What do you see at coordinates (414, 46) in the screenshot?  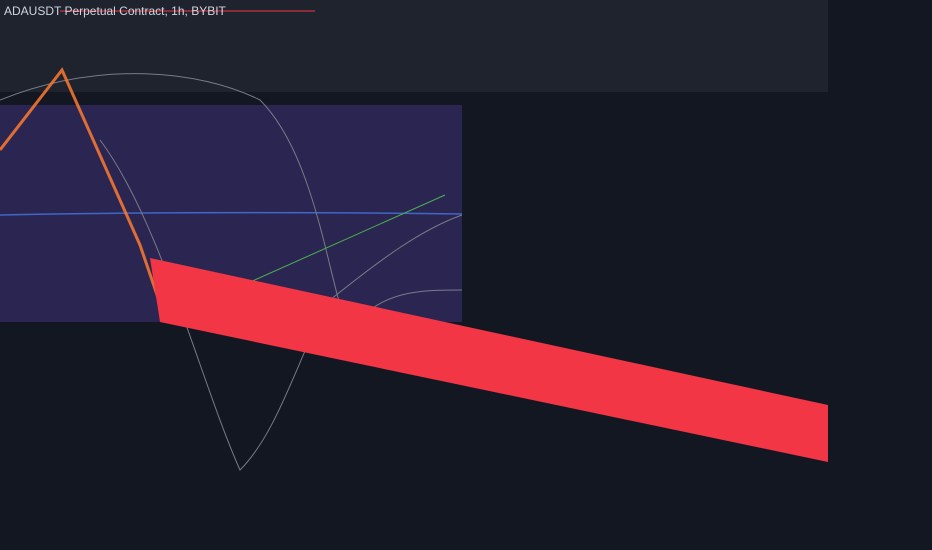 I see `zone` at bounding box center [414, 46].